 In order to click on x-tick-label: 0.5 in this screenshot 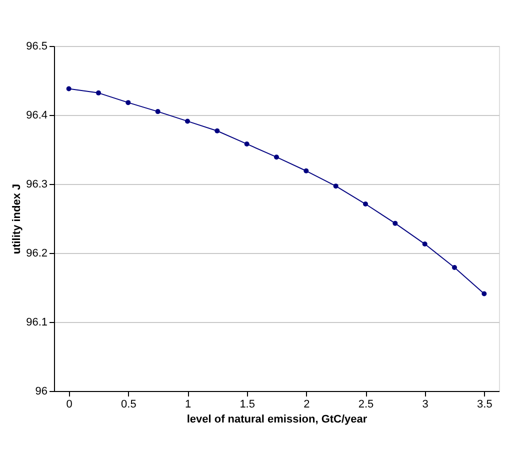, I will do `click(128, 404)`.